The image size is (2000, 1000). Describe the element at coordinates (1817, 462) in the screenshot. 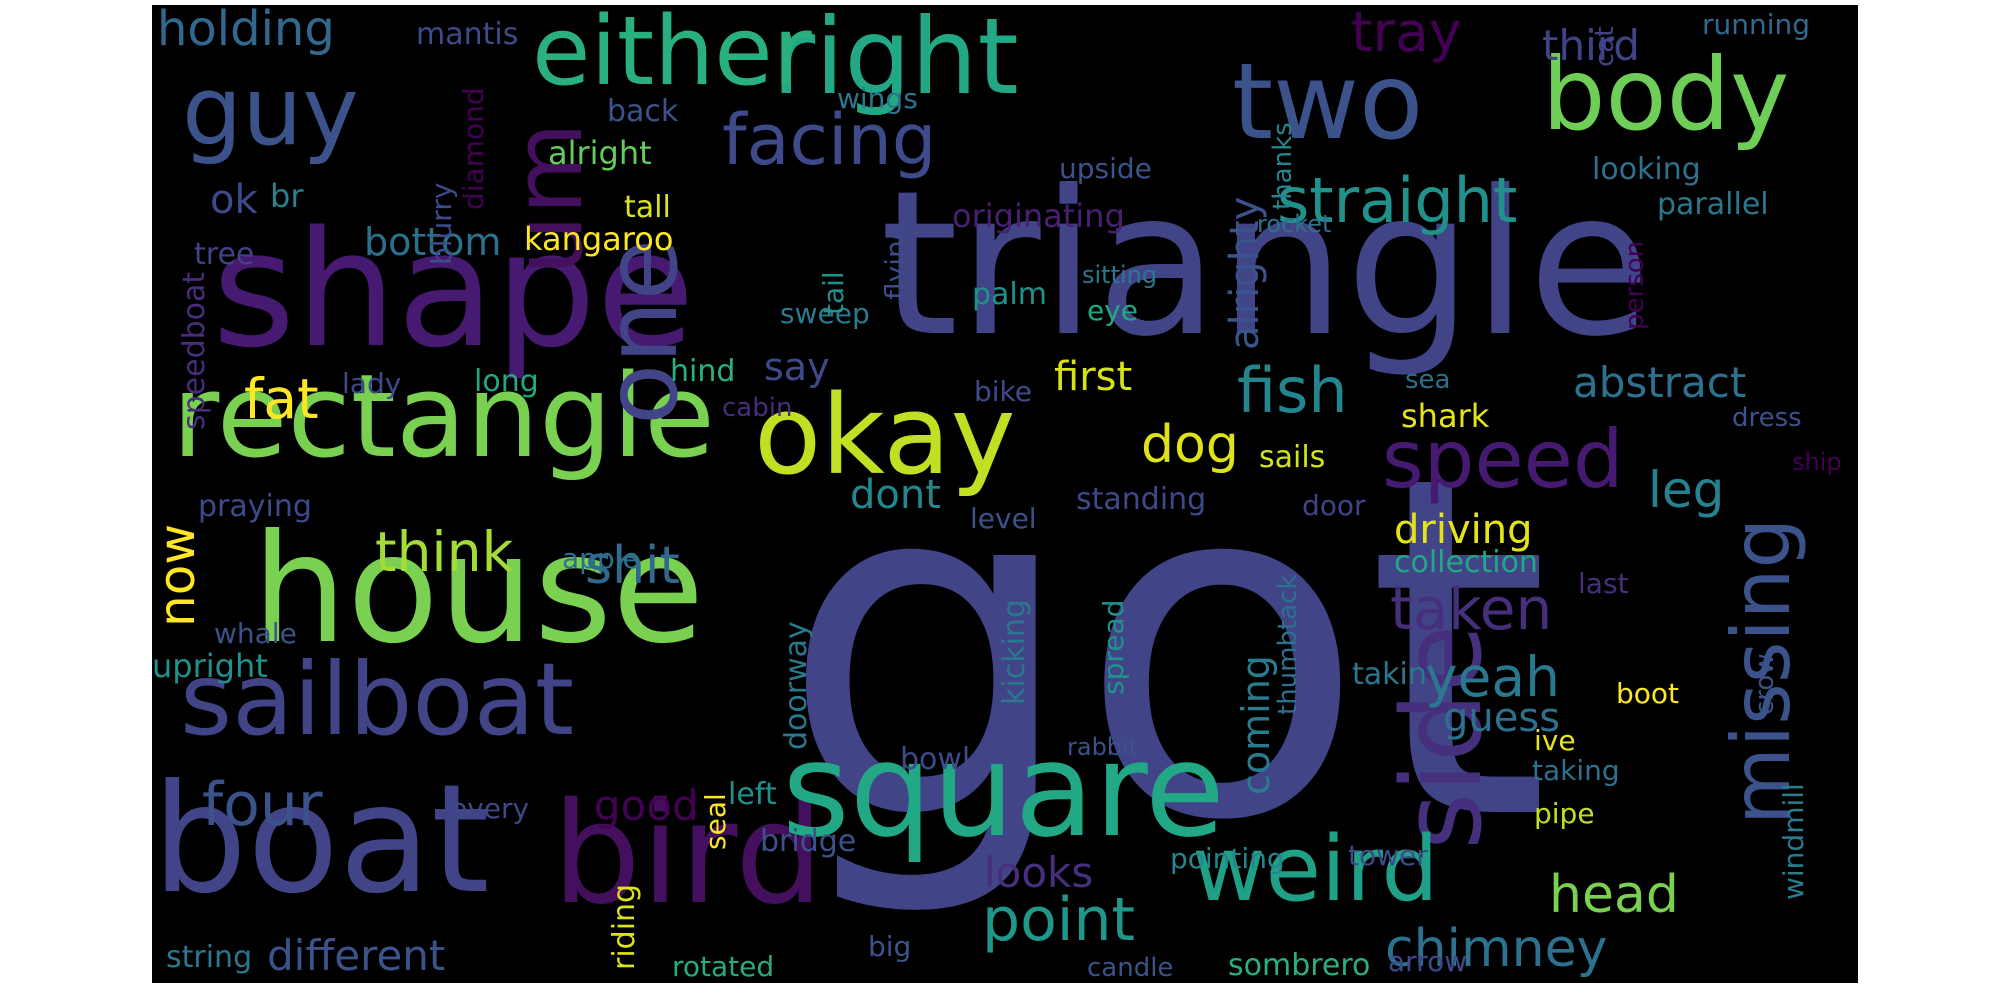

I see `word-ship: ship` at that location.